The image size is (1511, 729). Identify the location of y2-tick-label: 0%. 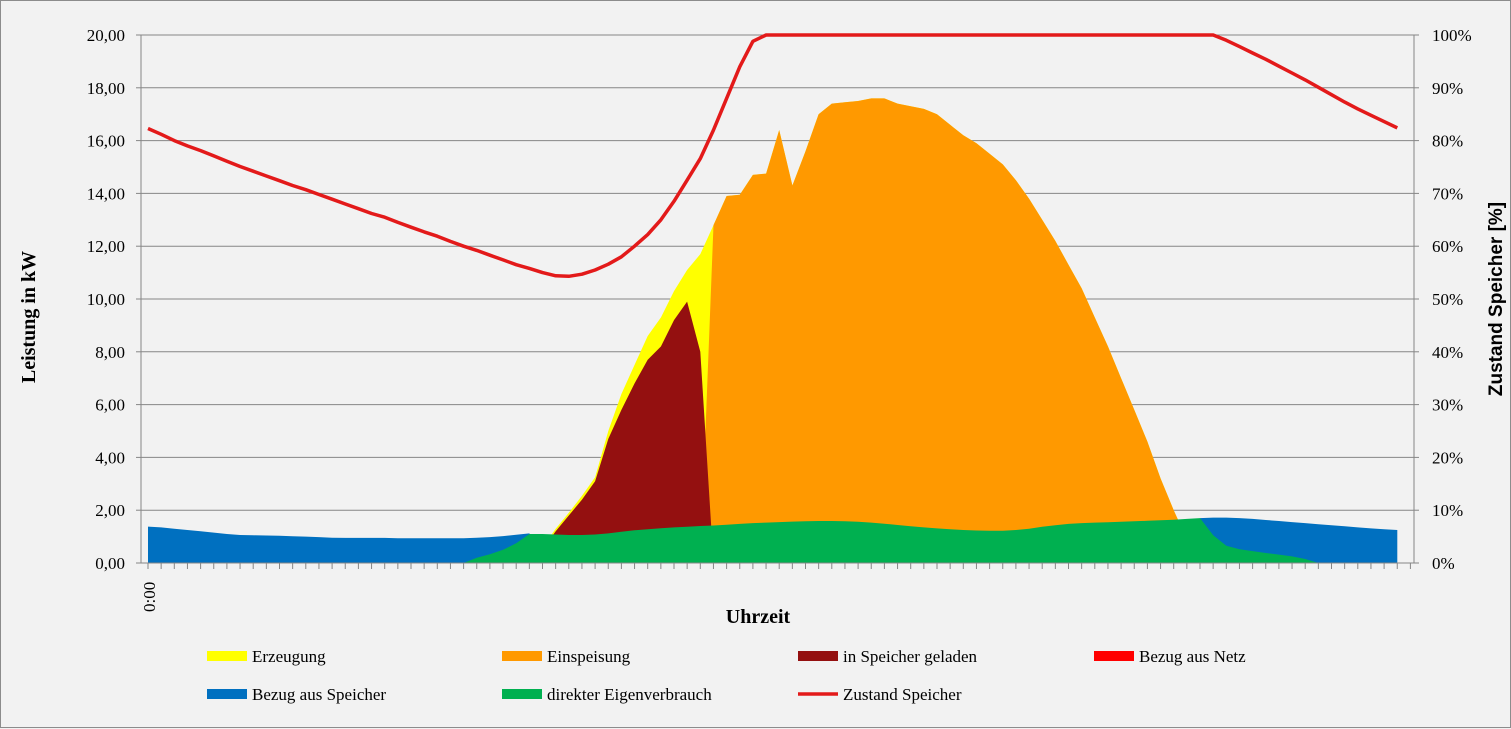
(1443, 563).